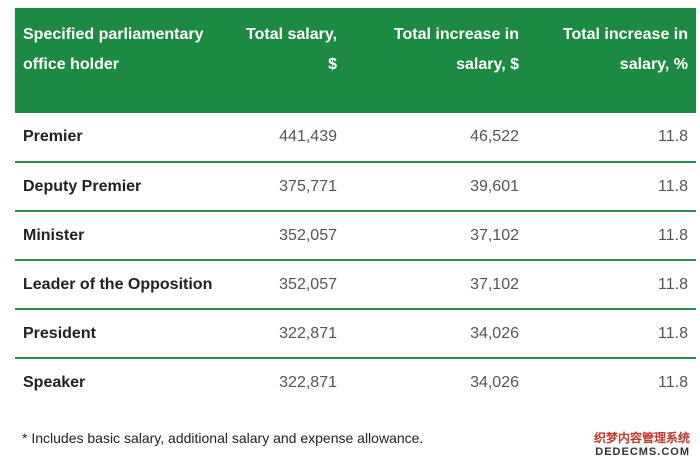 This screenshot has height=467, width=700. What do you see at coordinates (642, 452) in the screenshot?
I see `watermark-line2: DEDECMS.COM` at bounding box center [642, 452].